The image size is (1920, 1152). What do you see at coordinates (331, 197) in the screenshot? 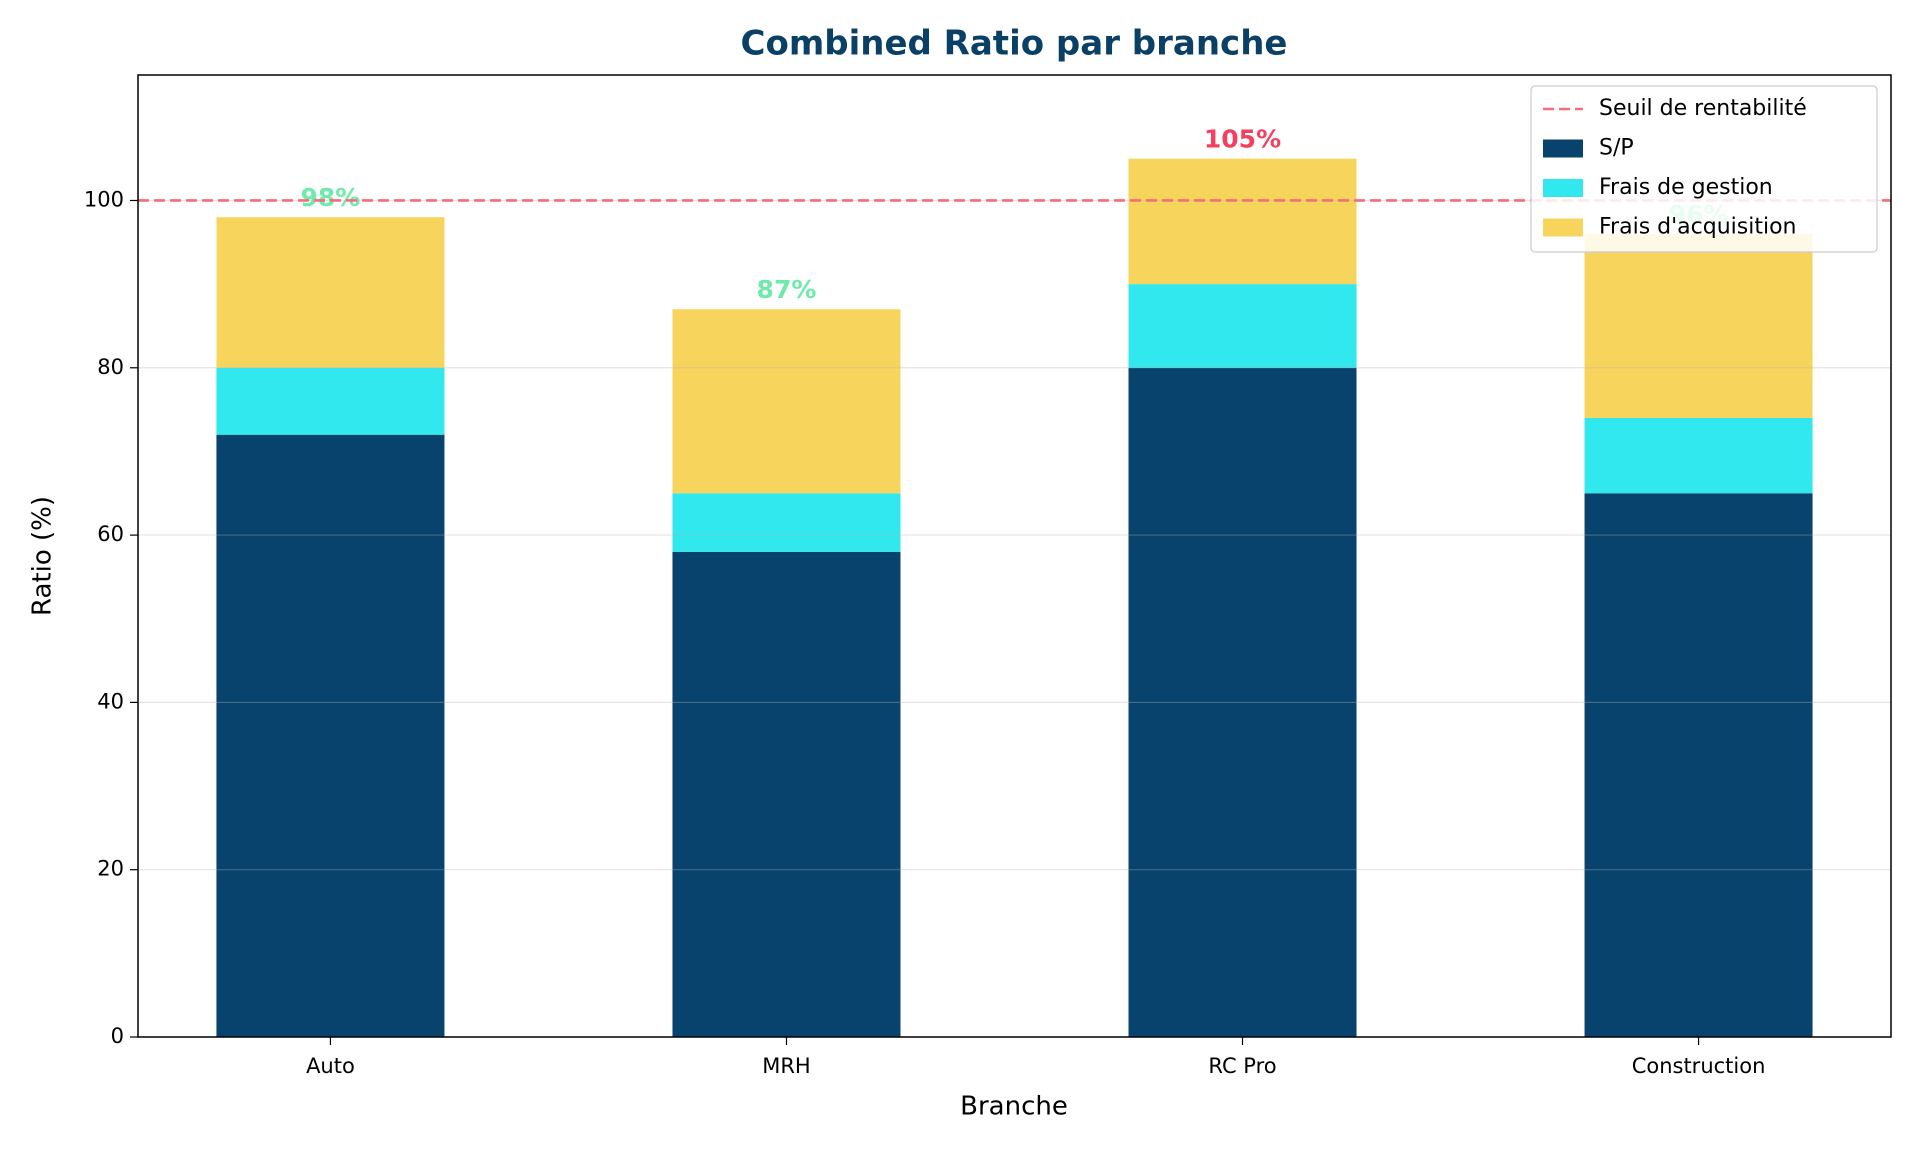
I see `value-label: 98%` at bounding box center [331, 197].